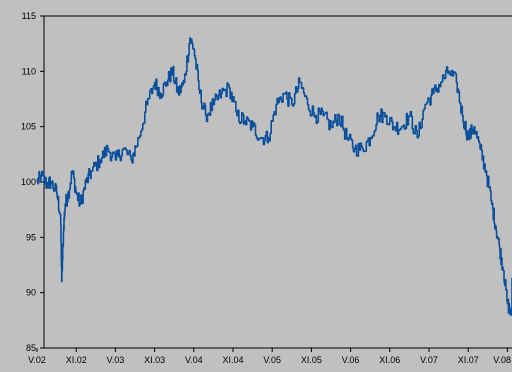 The image size is (512, 372). Describe the element at coordinates (502, 360) in the screenshot. I see `x-tick-label: V.08` at that location.